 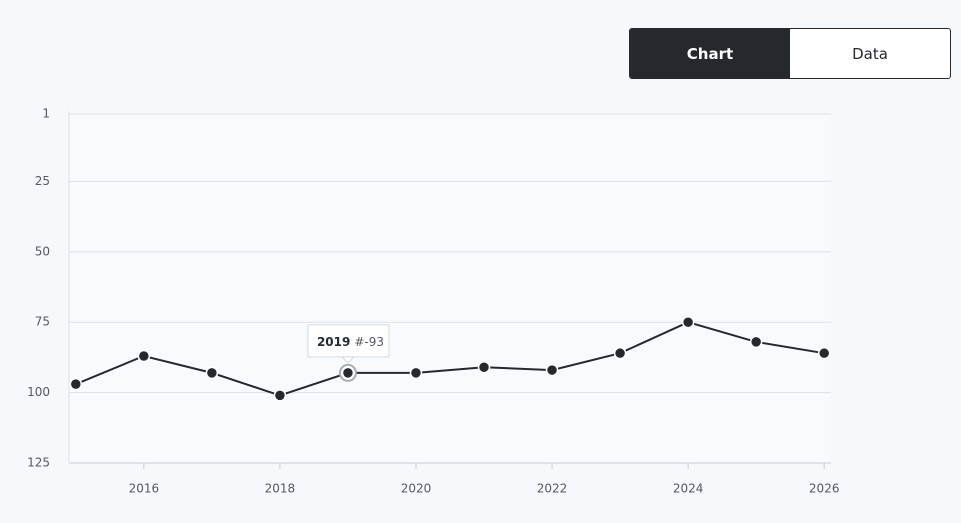 What do you see at coordinates (333, 341) in the screenshot?
I see `tooltip-title: 2019` at bounding box center [333, 341].